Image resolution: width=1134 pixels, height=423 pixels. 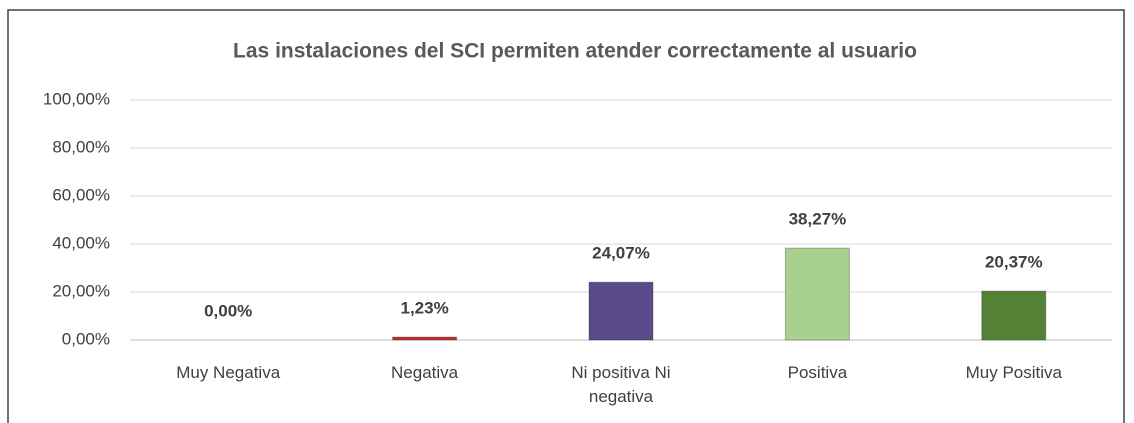 What do you see at coordinates (817, 372) in the screenshot?
I see `x-tick-label: Positiva` at bounding box center [817, 372].